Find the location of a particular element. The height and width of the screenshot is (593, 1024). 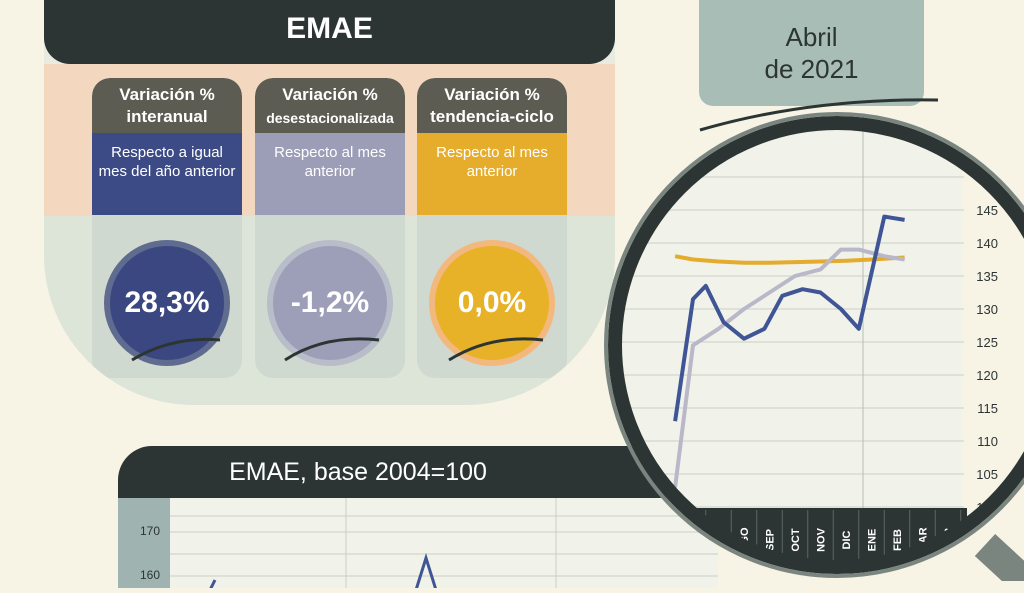

card-description: Respecto a igual mes del año anterior is located at coordinates (167, 162).